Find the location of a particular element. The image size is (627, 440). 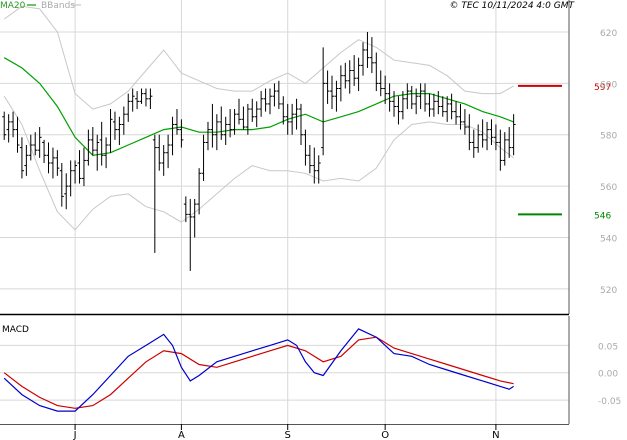

macd-label: MACD is located at coordinates (15, 330).